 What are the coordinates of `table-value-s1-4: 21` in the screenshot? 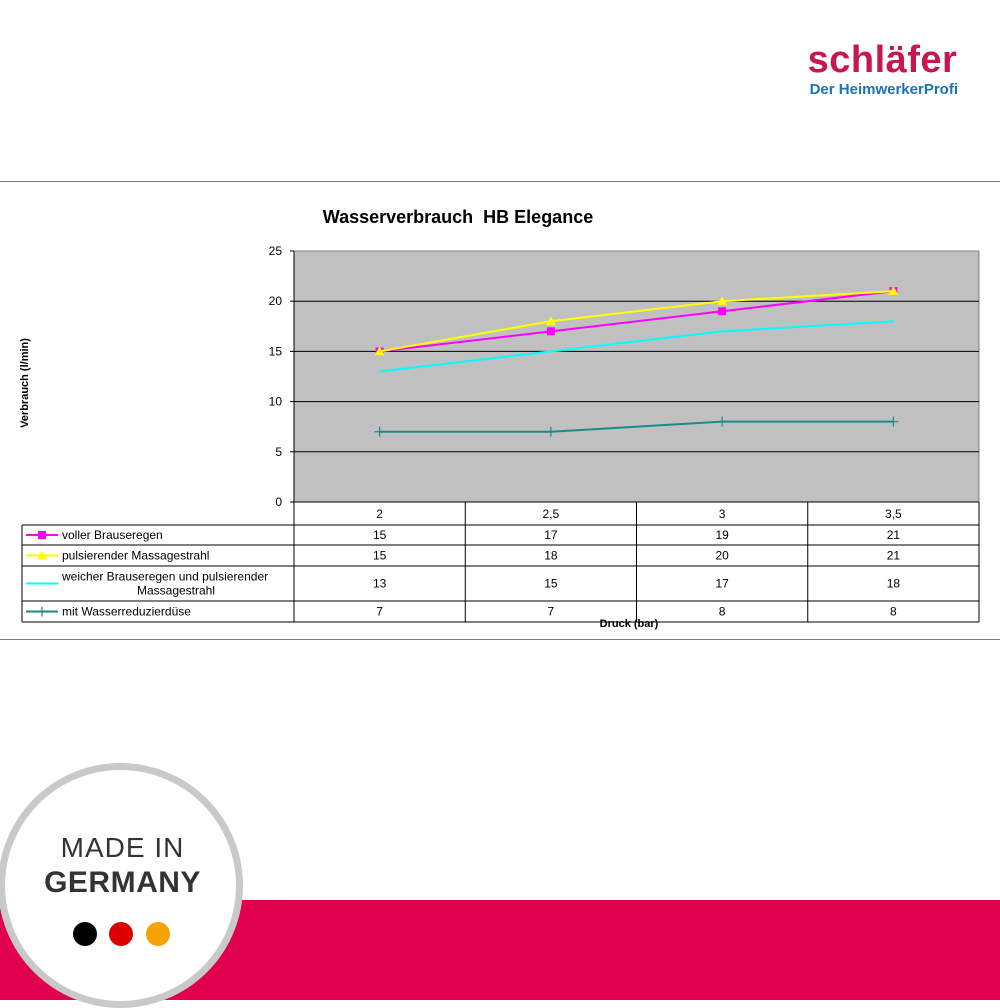 It's located at (894, 535).